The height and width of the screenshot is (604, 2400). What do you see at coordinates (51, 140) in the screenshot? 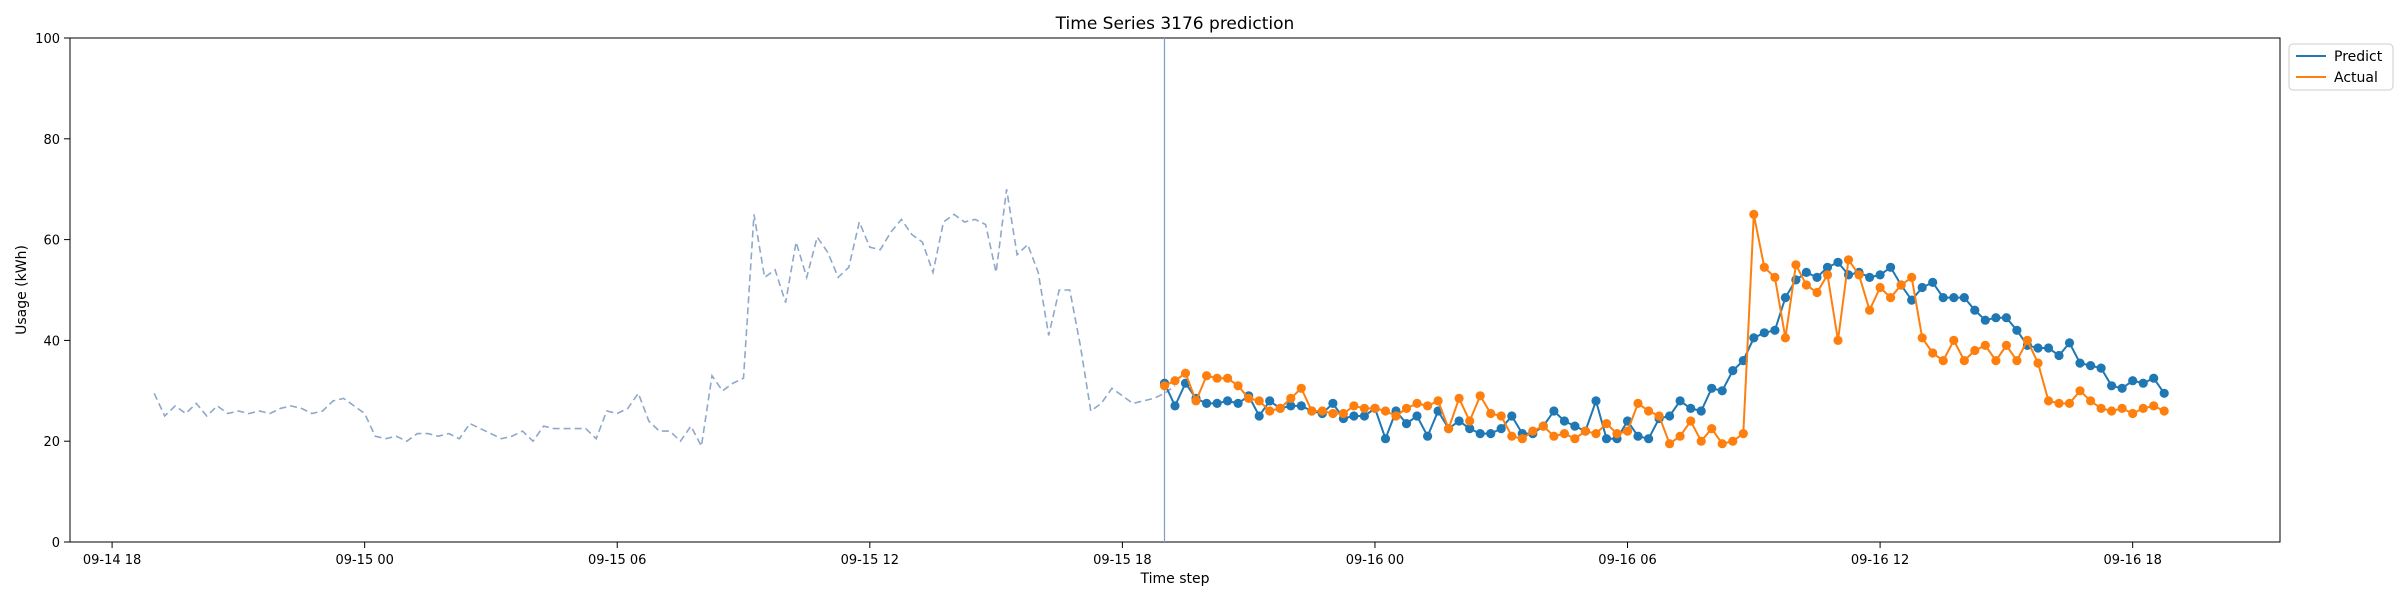
I see `y-tick-label: 80` at bounding box center [51, 140].